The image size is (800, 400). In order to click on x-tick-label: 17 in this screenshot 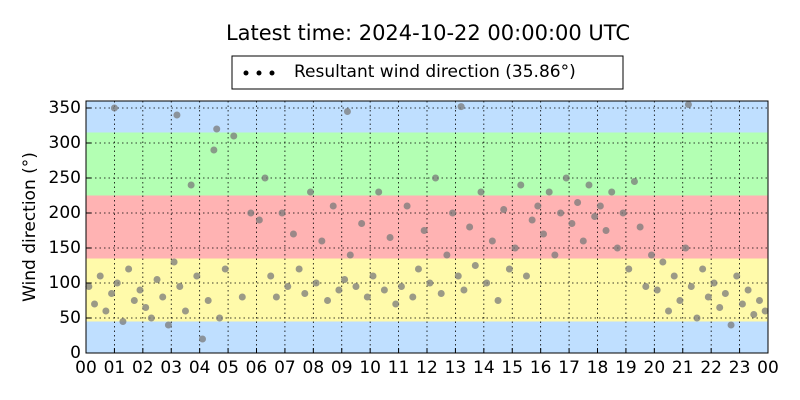, I will do `click(569, 368)`.